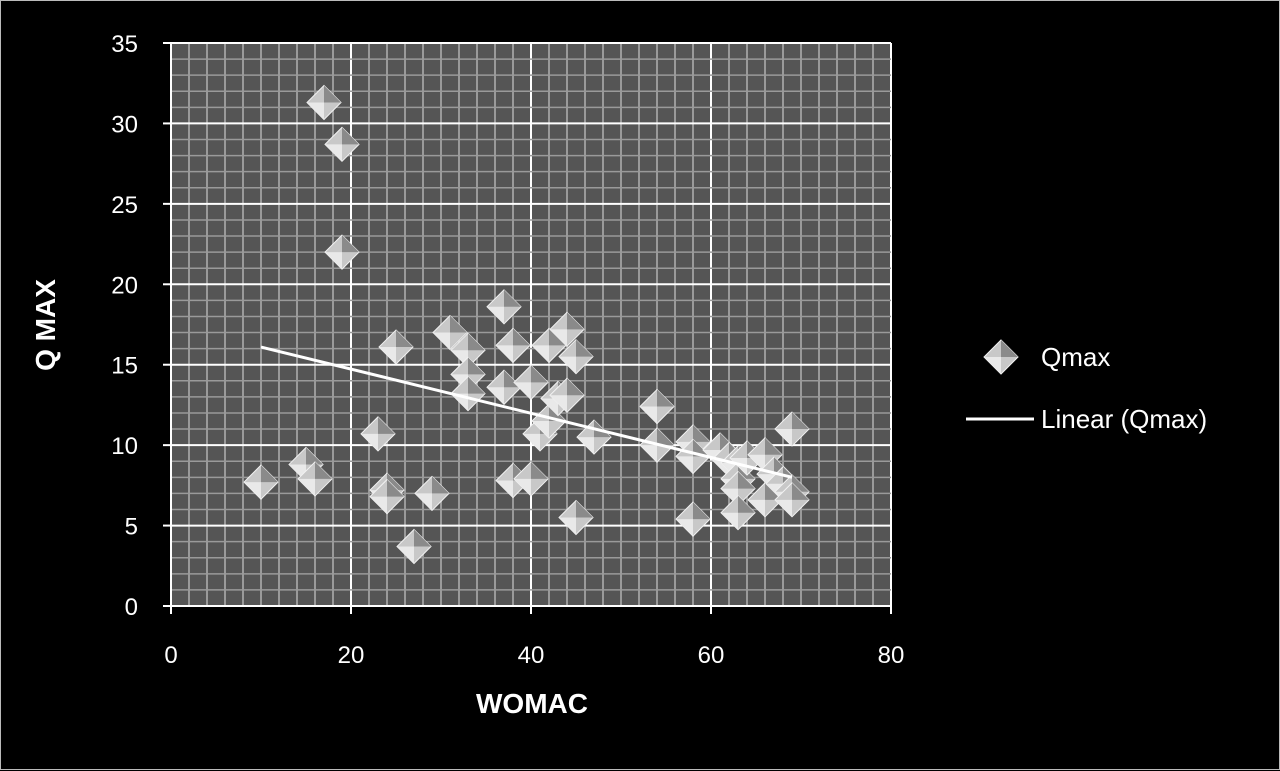  Describe the element at coordinates (124, 44) in the screenshot. I see `y-tick-label: 35` at that location.